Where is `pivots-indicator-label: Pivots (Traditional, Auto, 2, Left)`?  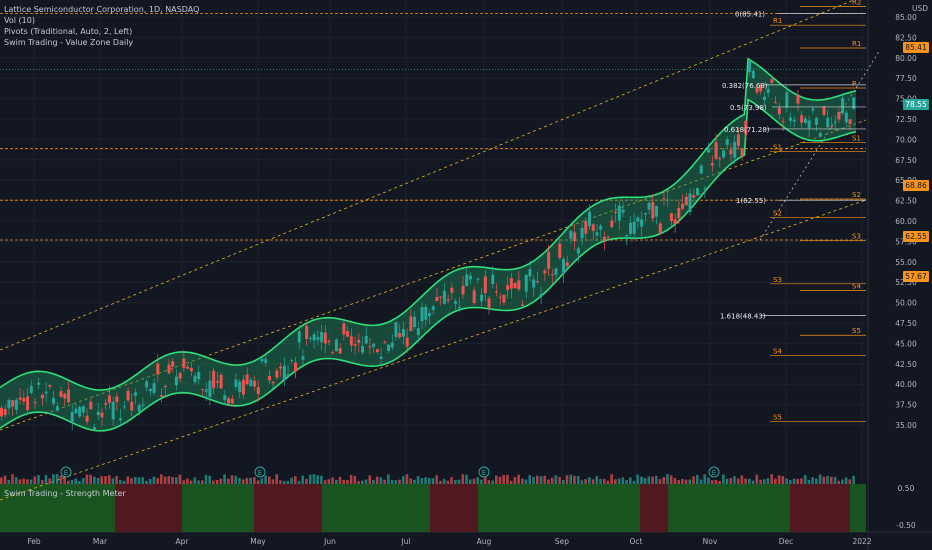
pivots-indicator-label: Pivots (Traditional, Auto, 2, Left) is located at coordinates (68, 31).